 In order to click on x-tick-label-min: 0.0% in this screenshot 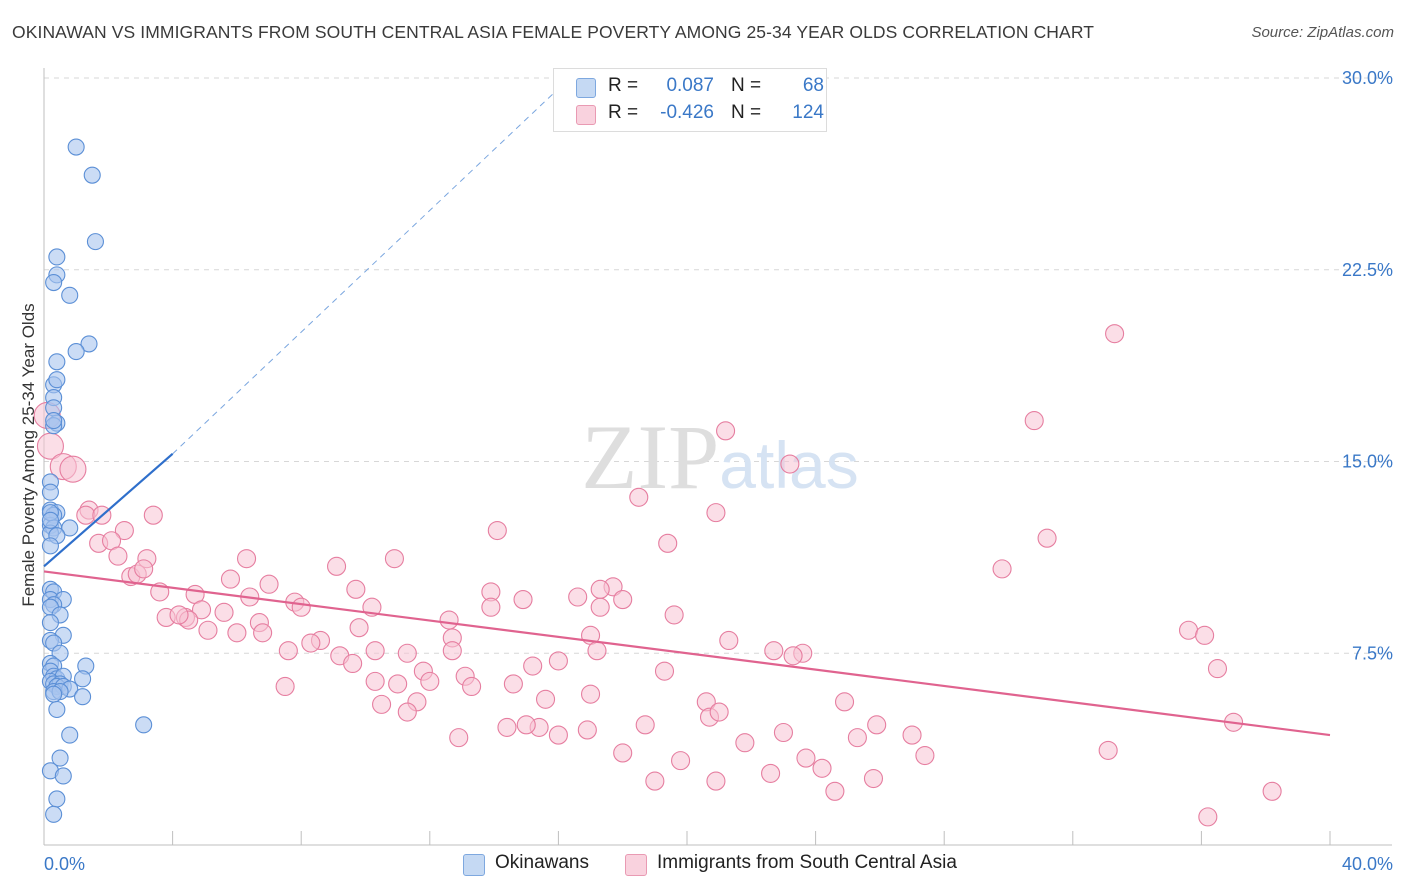, I will do `click(64, 864)`.